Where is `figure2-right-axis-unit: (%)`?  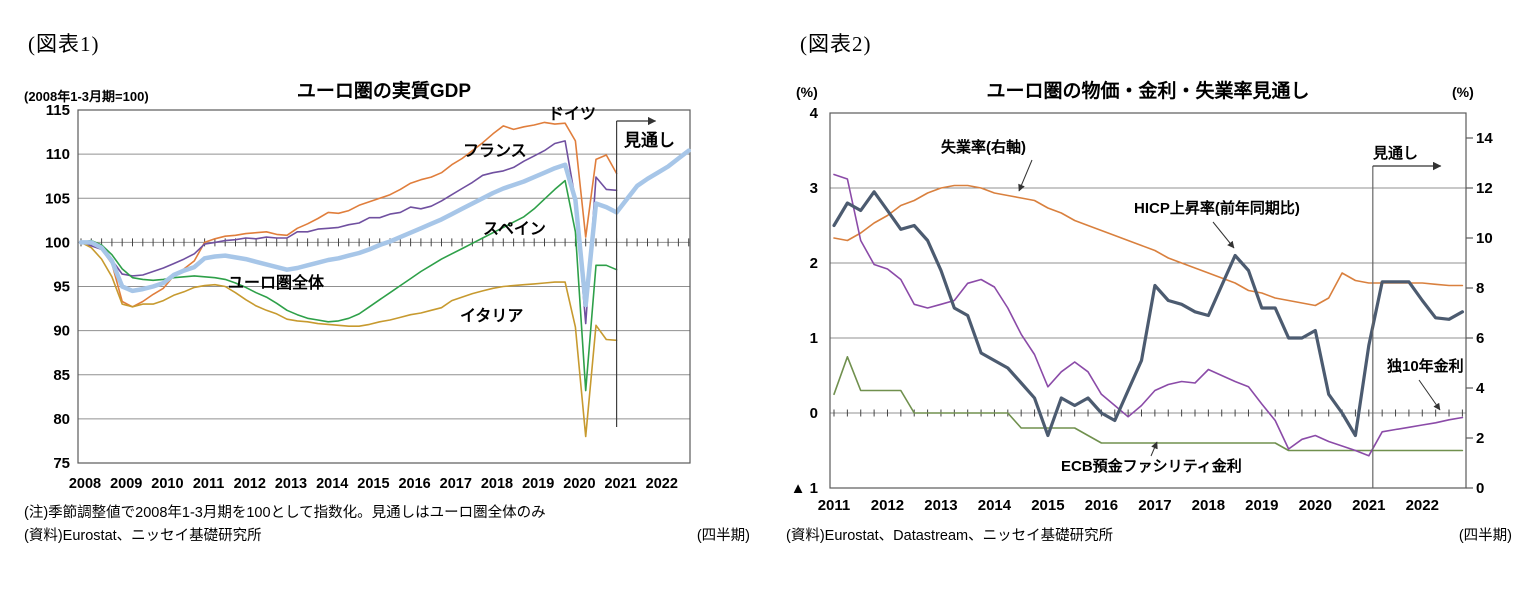
figure2-right-axis-unit: (%) is located at coordinates (1463, 92).